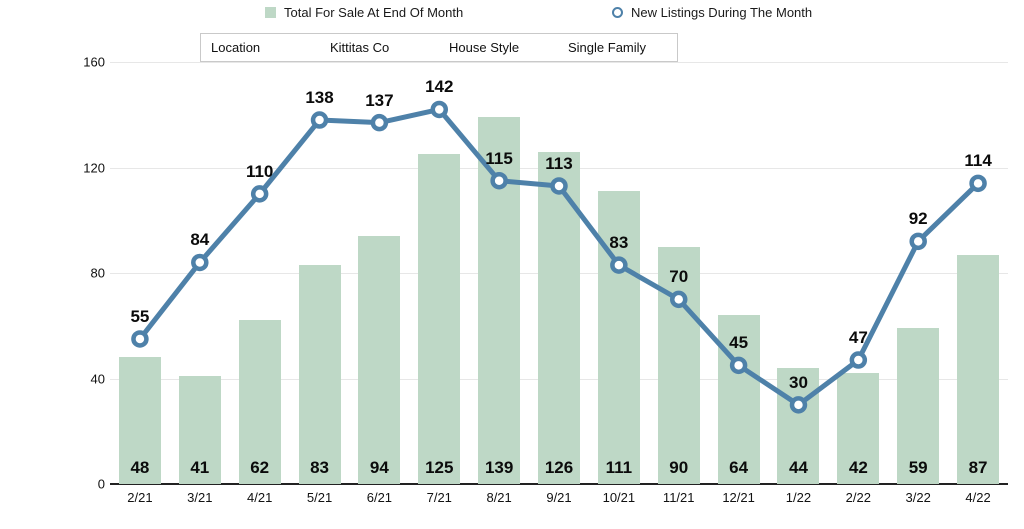 This screenshot has height=529, width=1024. What do you see at coordinates (679, 277) in the screenshot?
I see `line-value-label: 70` at bounding box center [679, 277].